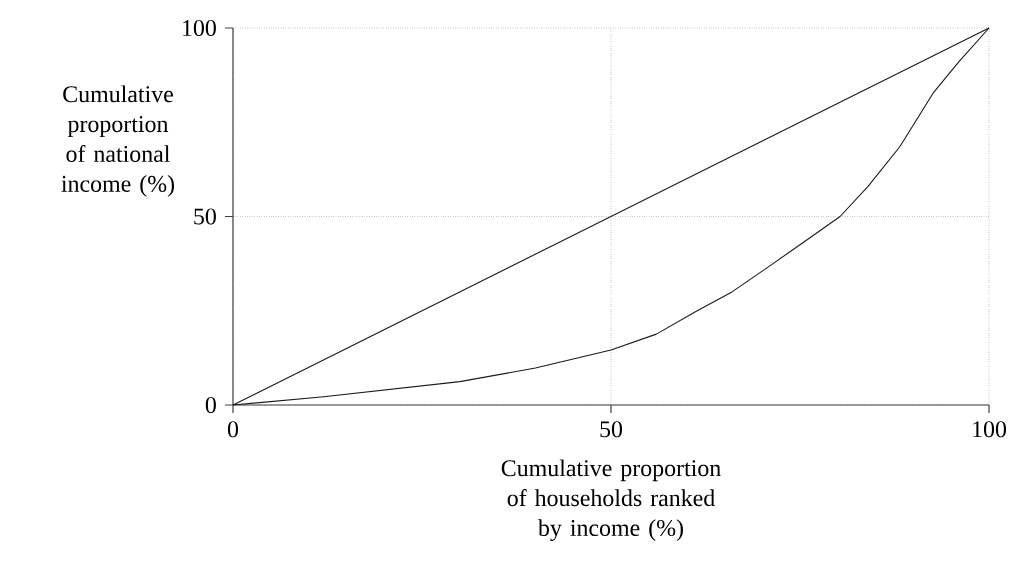 This screenshot has width=1015, height=579. I want to click on y-tick-label: 50, so click(205, 216).